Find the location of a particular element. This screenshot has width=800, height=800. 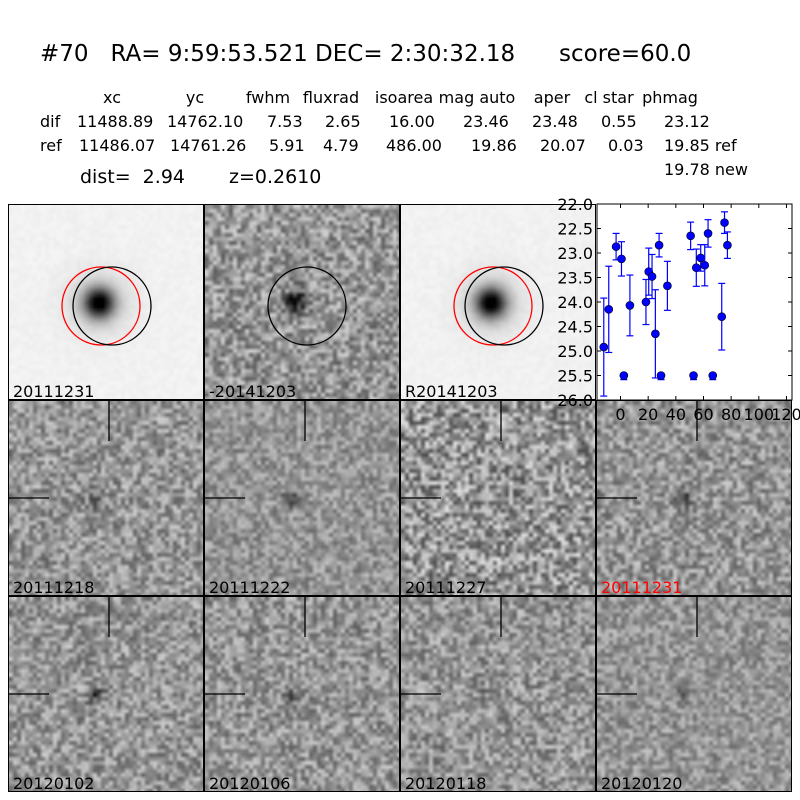

y-tick-label: 22.0 is located at coordinates (575, 204).